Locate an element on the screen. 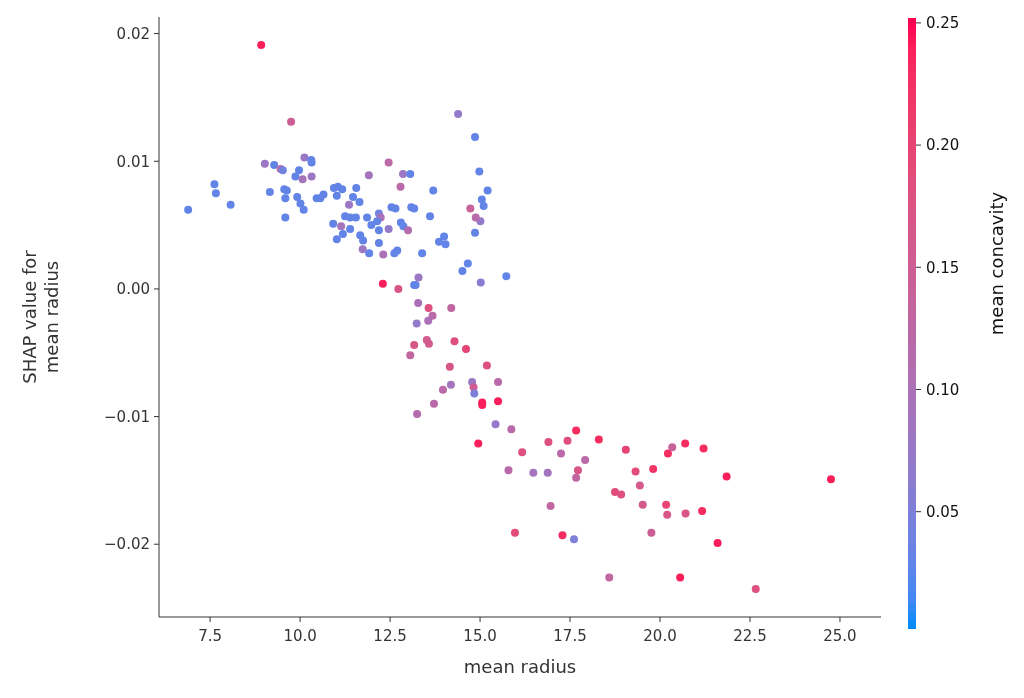  y-tick-label: −0.01 is located at coordinates (127, 416).